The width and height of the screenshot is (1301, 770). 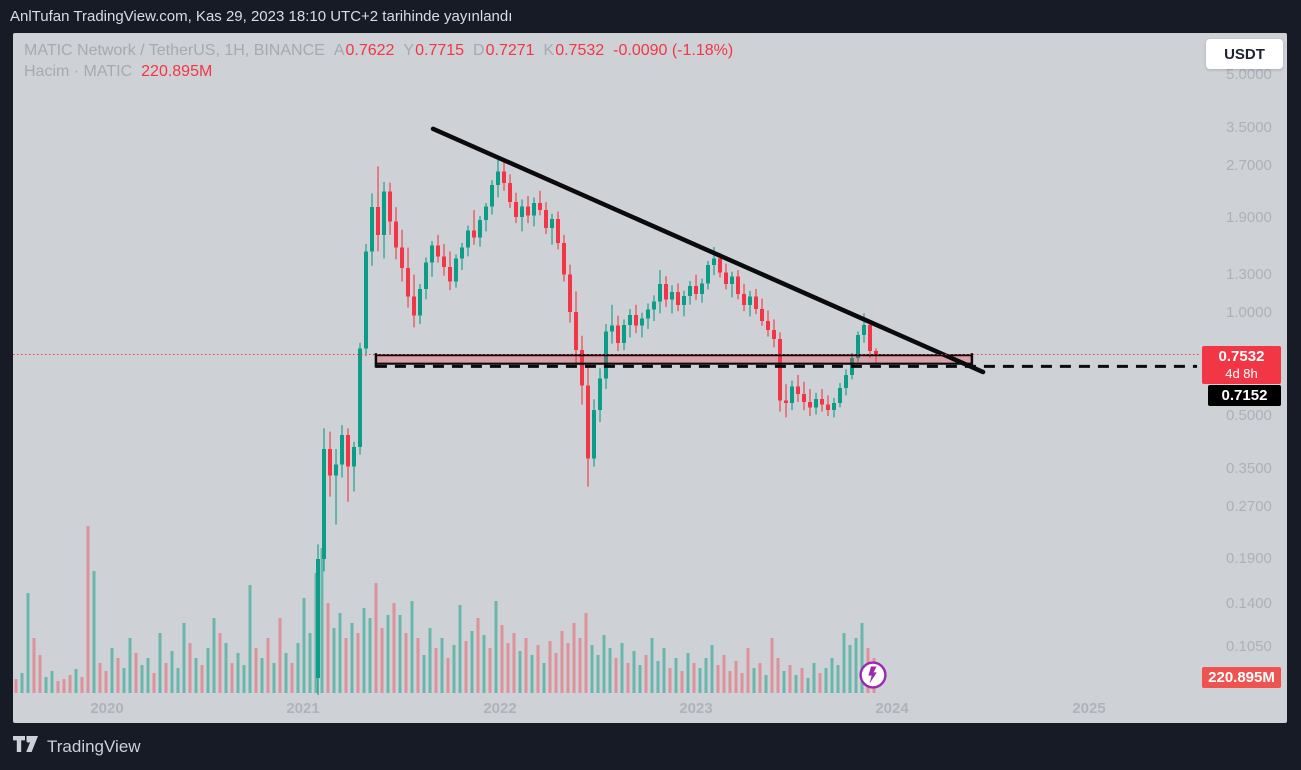 I want to click on descending-trendline, so click(x=708, y=250).